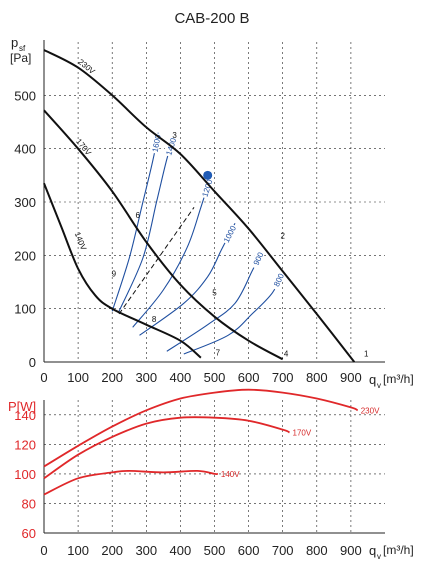  What do you see at coordinates (211, 18) in the screenshot?
I see `chart-title: CAB-200 B` at bounding box center [211, 18].